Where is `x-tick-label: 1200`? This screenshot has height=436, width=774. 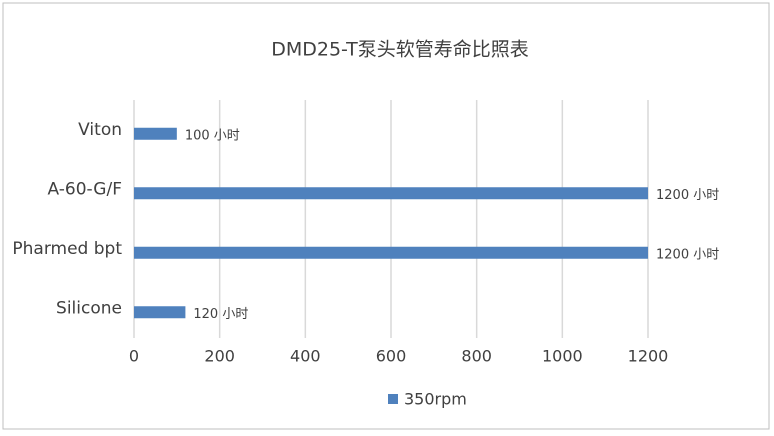
x-tick-label: 1200 is located at coordinates (648, 356).